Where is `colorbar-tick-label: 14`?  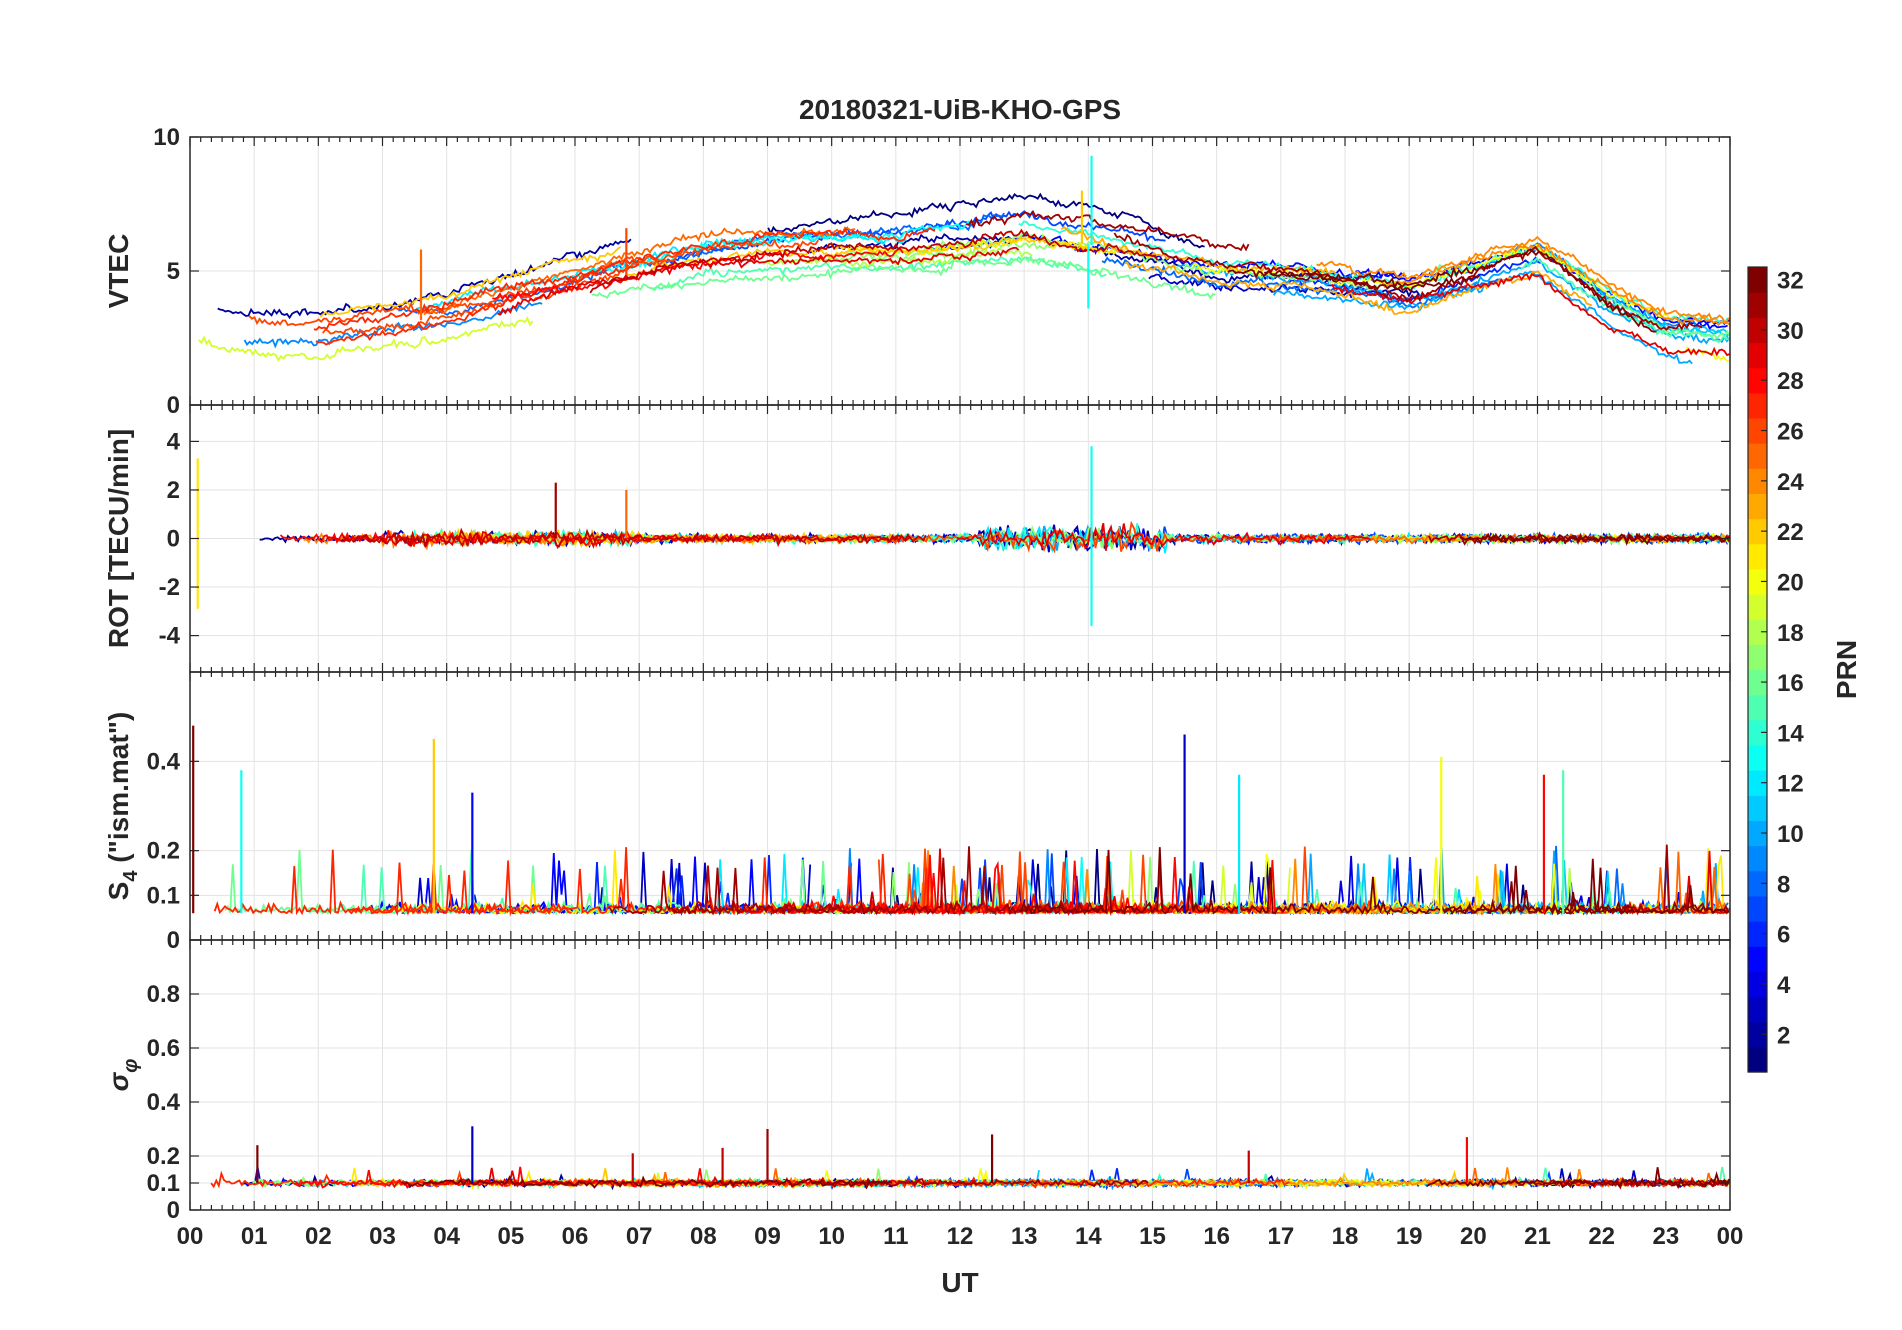 colorbar-tick-label: 14 is located at coordinates (1790, 733).